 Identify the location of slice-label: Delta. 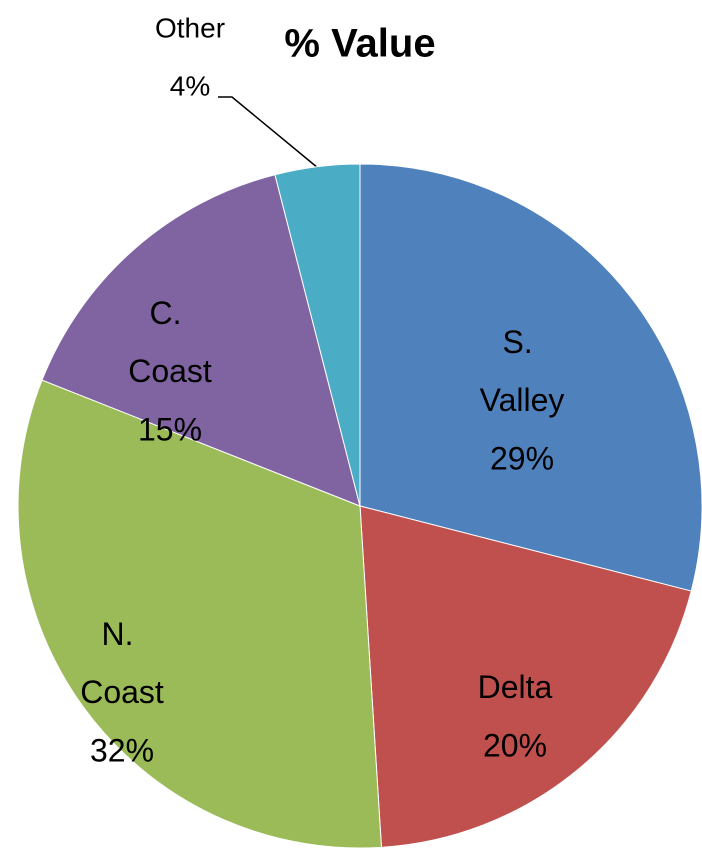
(515, 687).